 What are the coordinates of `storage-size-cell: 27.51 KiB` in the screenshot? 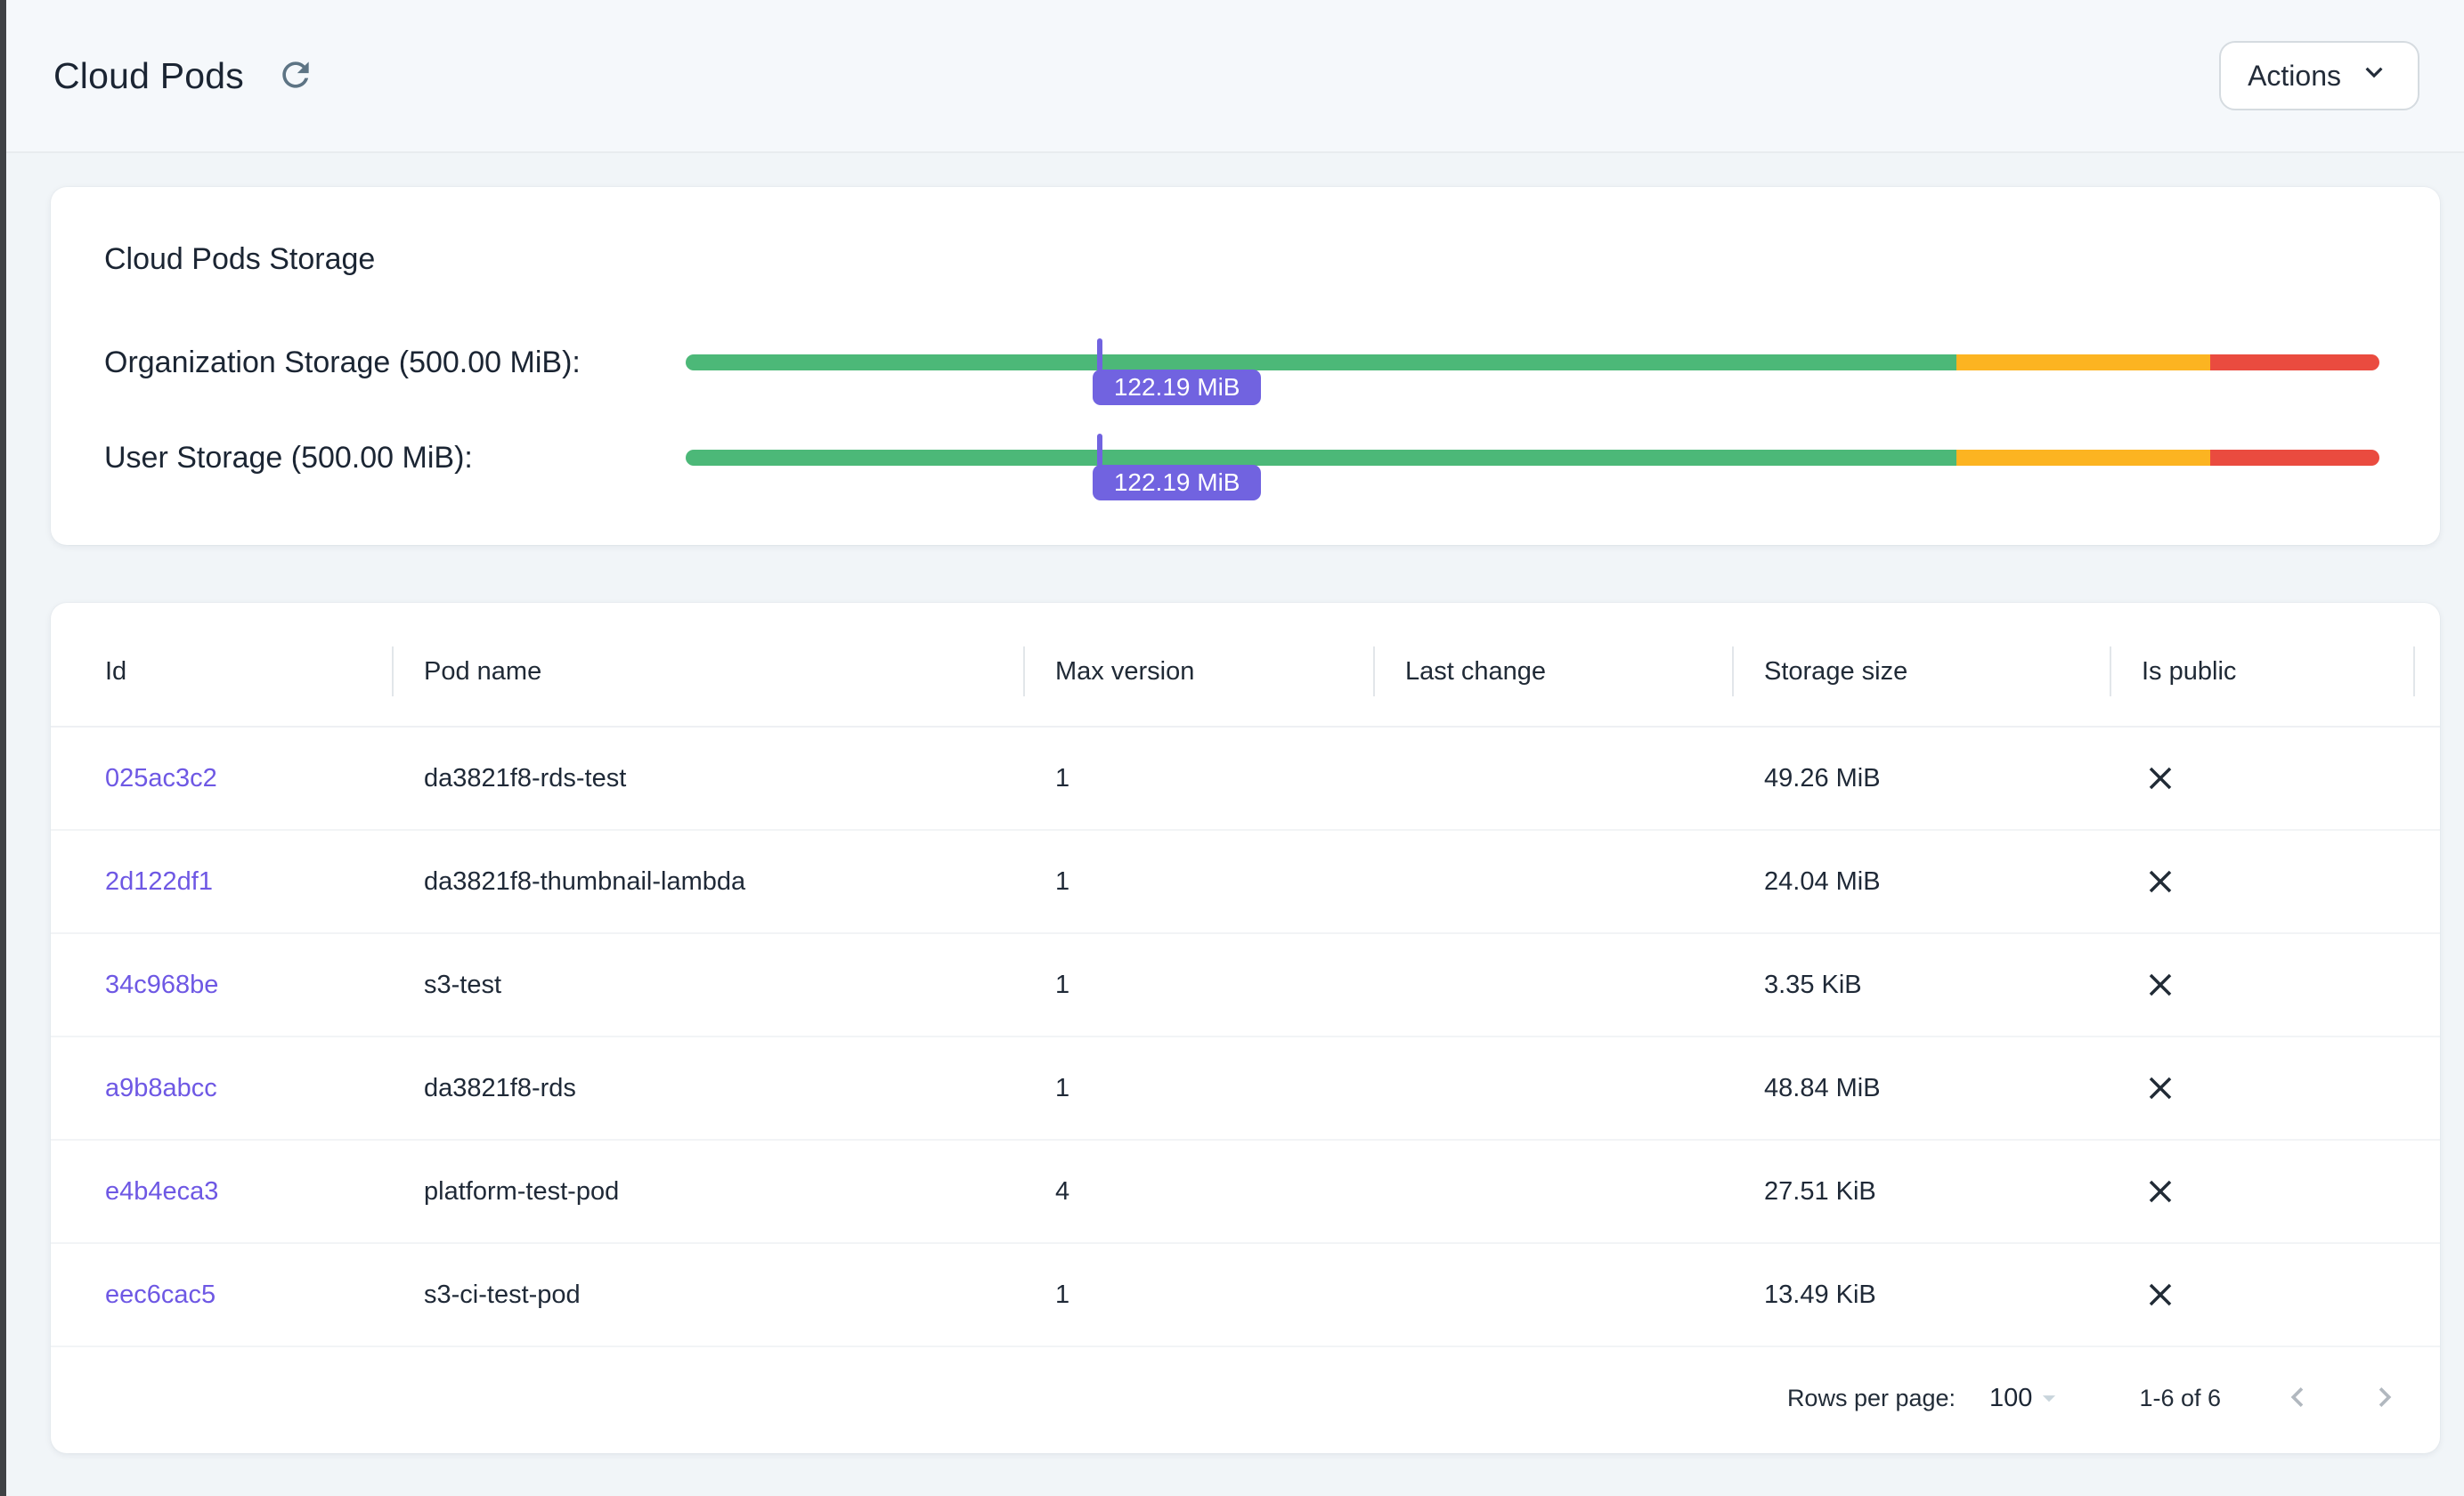 It's located at (1820, 1191).